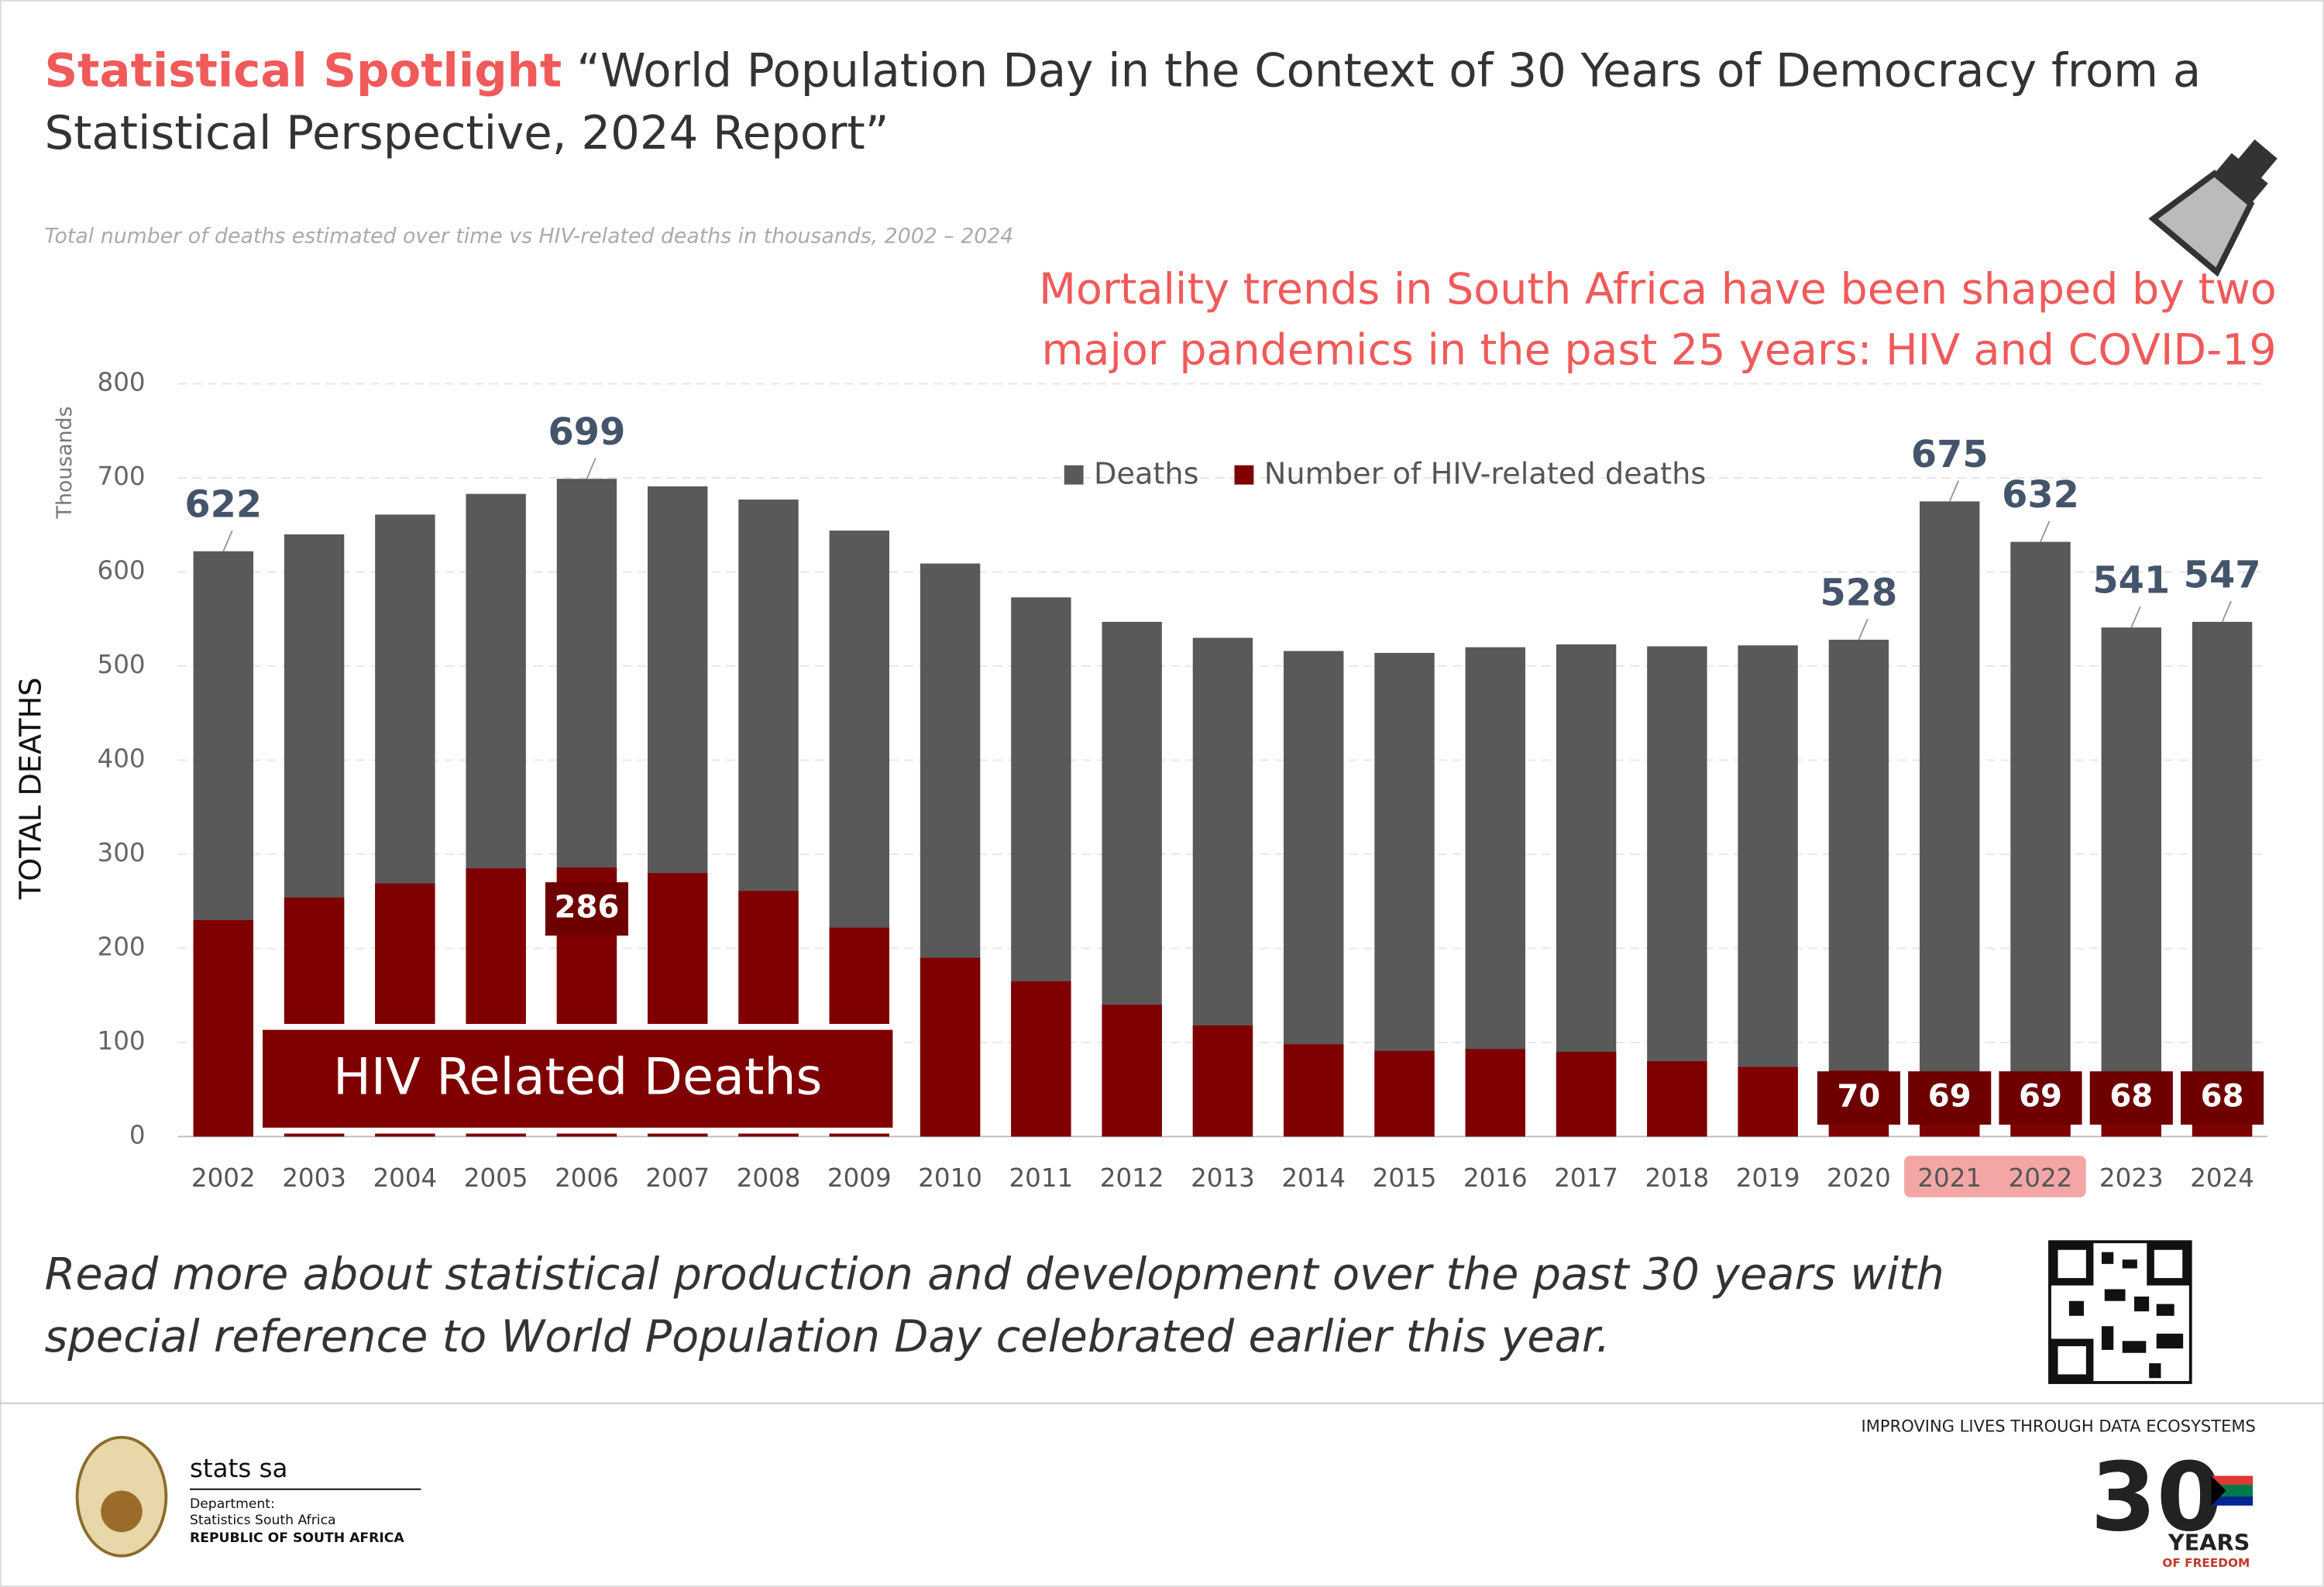  Describe the element at coordinates (314, 1178) in the screenshot. I see `x-tick-label: 2003` at that location.